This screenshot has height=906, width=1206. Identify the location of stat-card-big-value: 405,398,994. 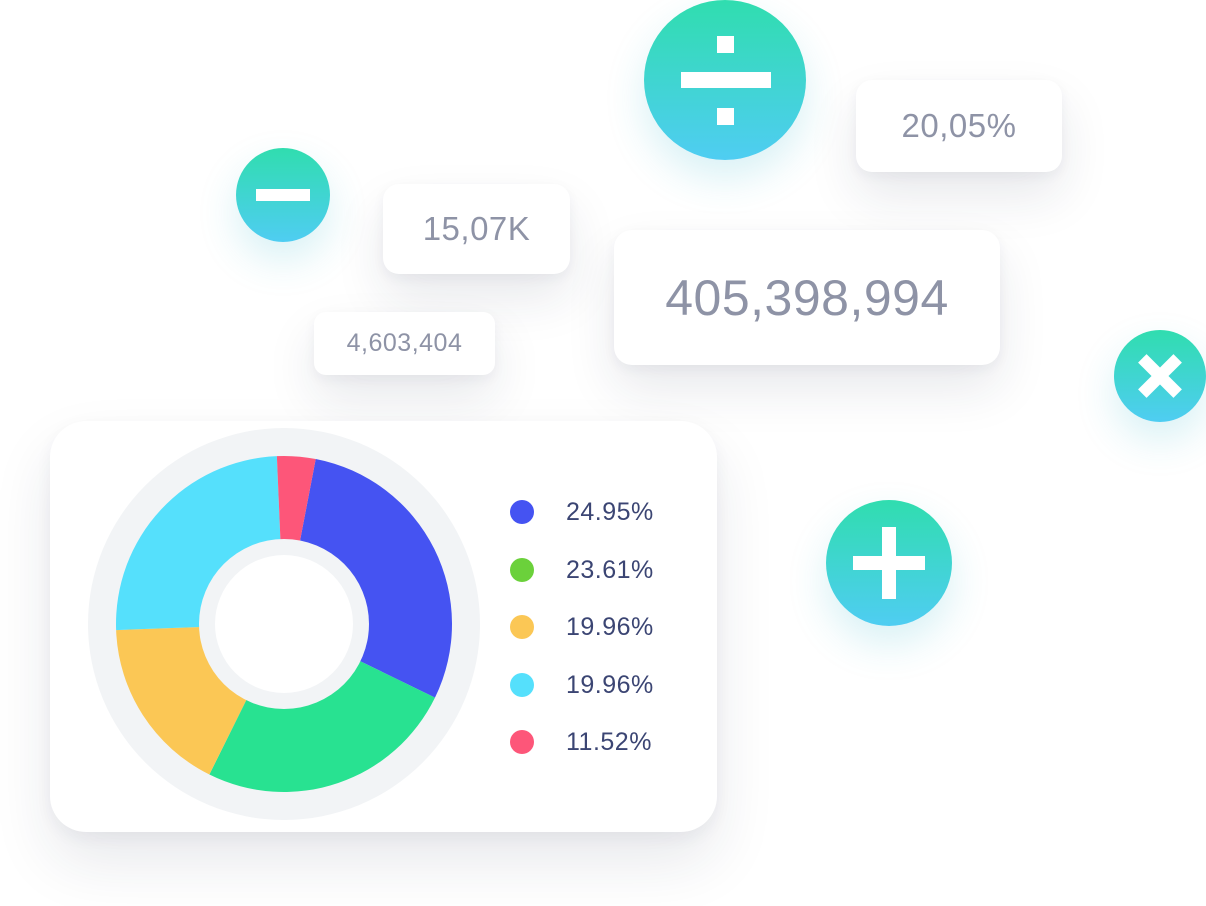
(807, 297).